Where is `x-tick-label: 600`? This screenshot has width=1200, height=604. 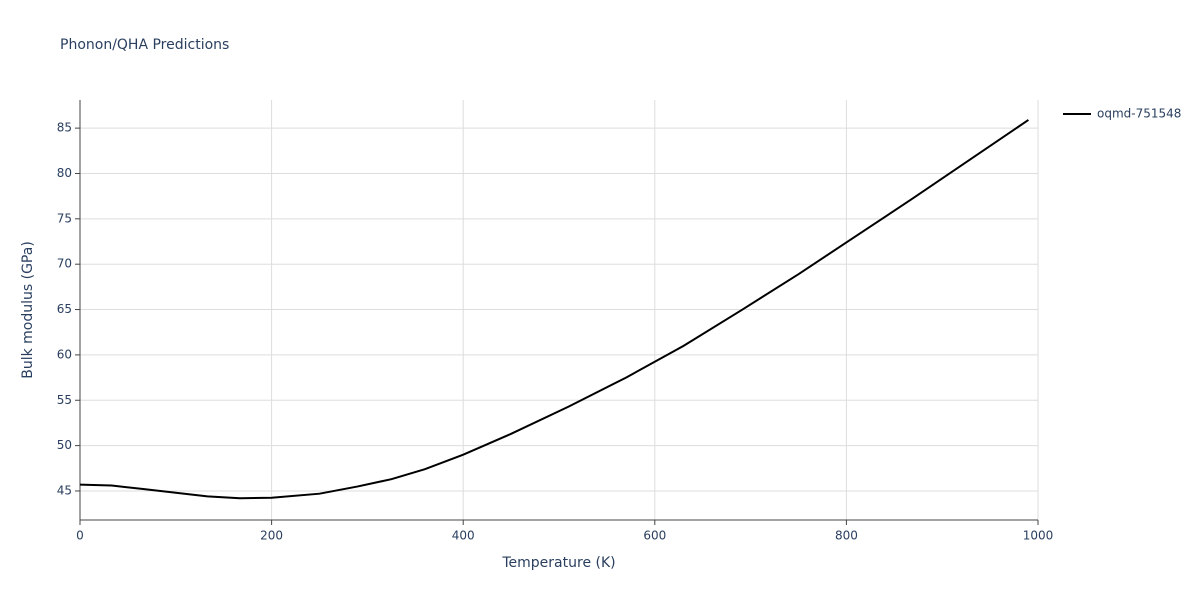 x-tick-label: 600 is located at coordinates (654, 536).